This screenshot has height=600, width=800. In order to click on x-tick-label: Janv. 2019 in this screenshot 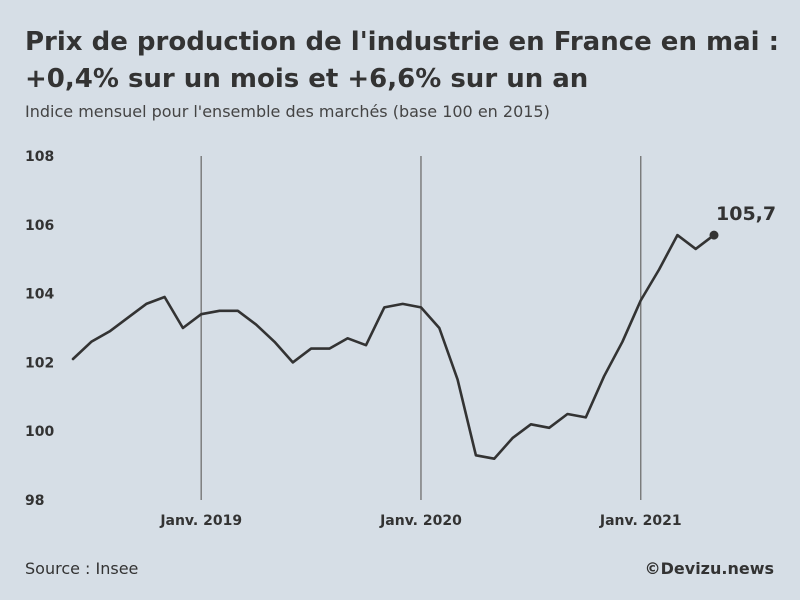, I will do `click(200, 521)`.